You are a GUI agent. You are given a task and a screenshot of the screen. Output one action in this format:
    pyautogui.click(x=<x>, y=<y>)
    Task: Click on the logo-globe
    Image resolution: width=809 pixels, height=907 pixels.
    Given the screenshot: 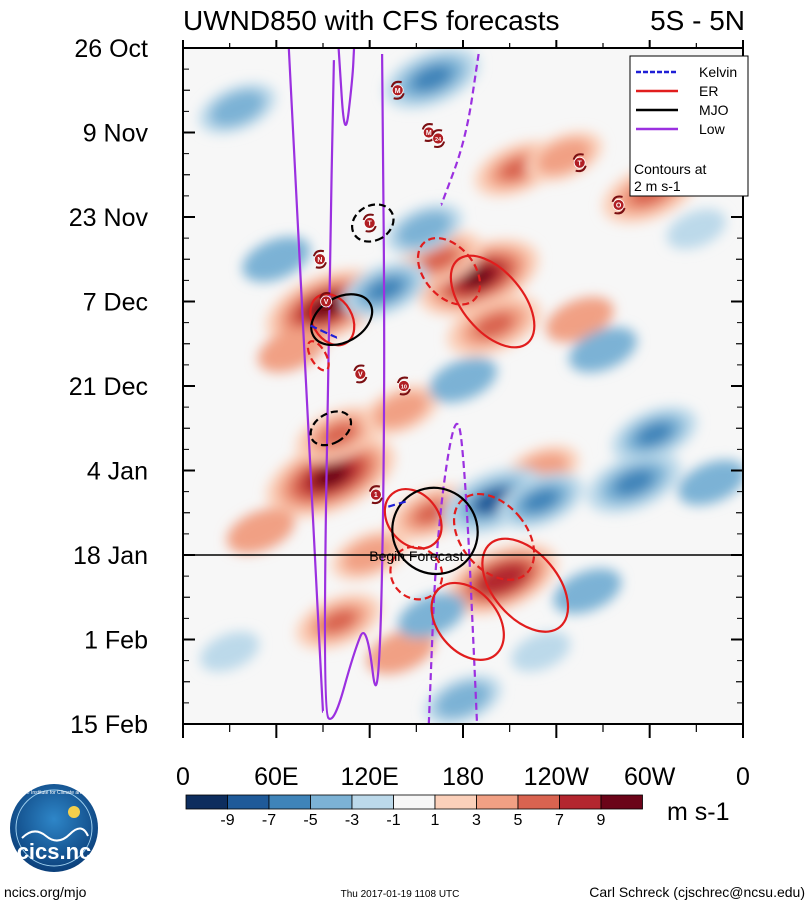 What is the action you would take?
    pyautogui.click(x=54, y=828)
    